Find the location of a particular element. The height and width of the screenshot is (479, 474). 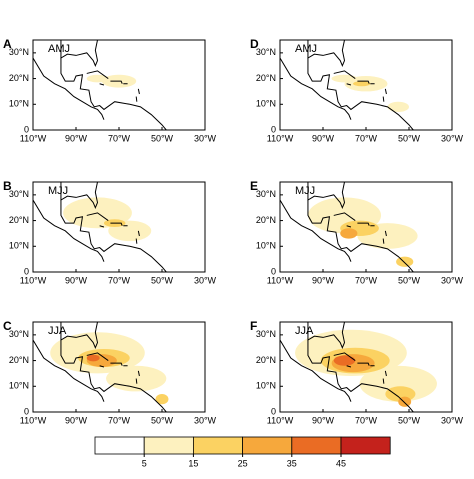

colorbar-tick-label: 25 is located at coordinates (243, 463).